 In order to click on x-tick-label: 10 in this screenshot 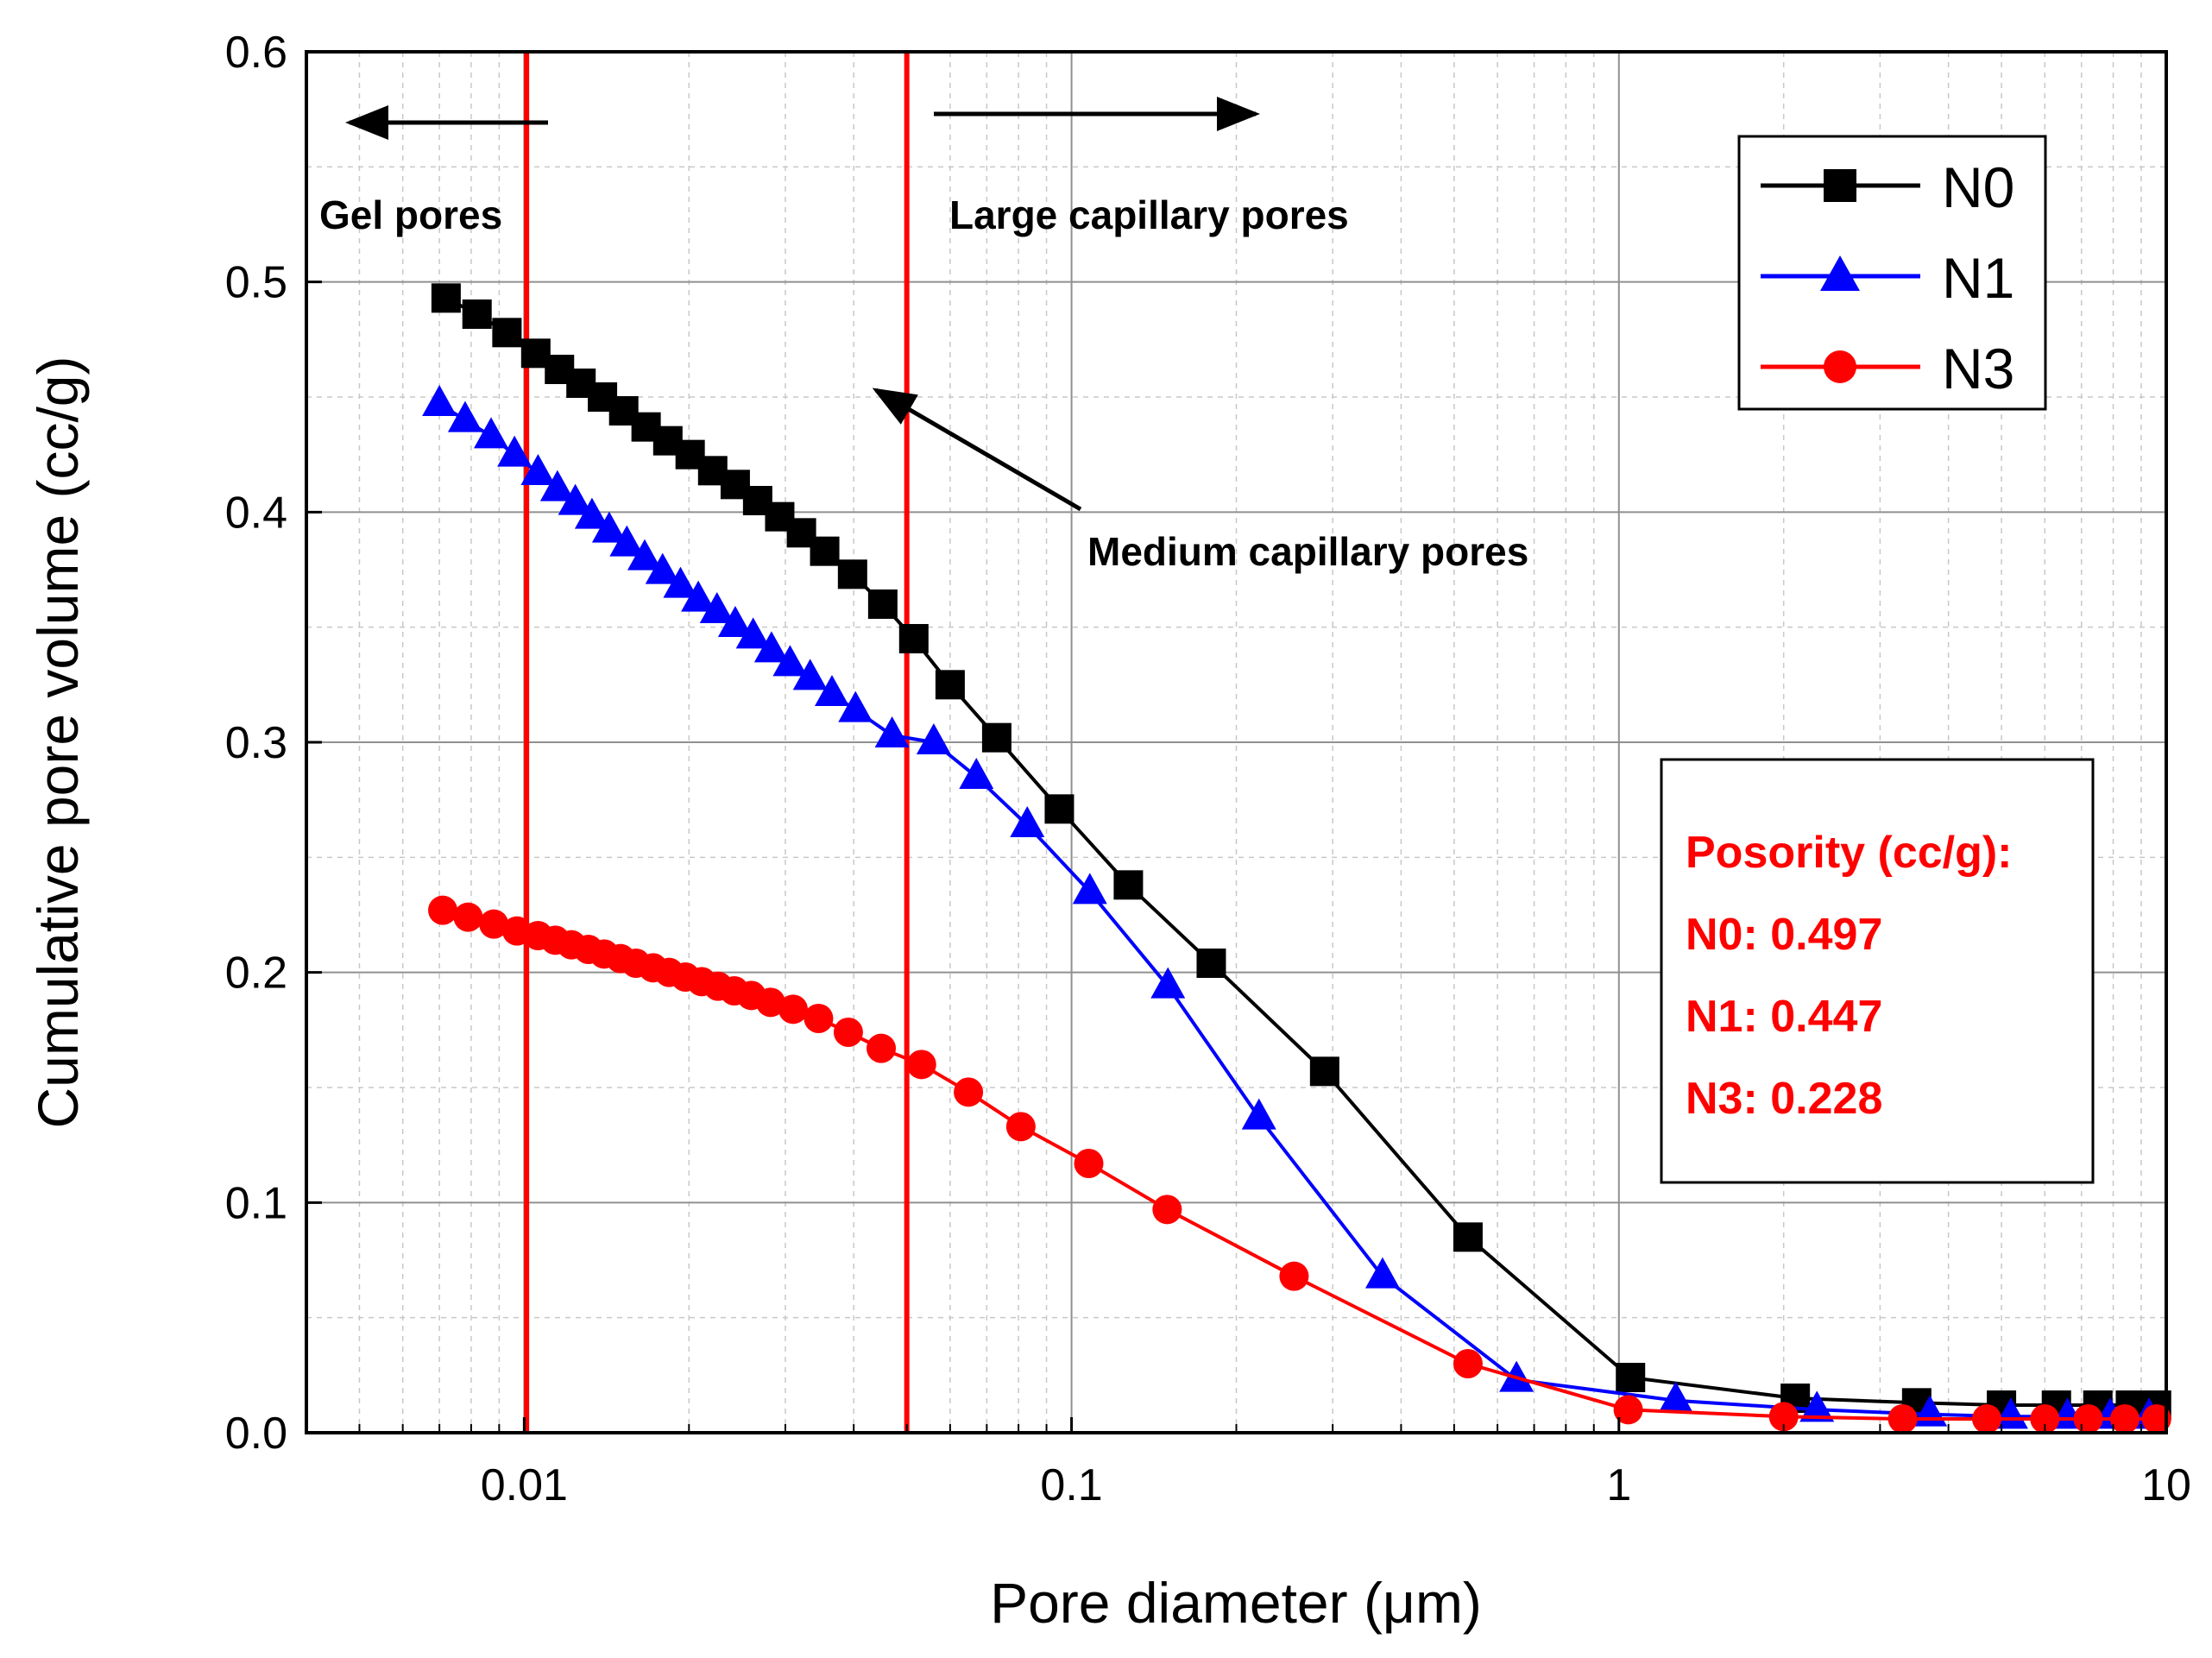, I will do `click(2166, 1485)`.